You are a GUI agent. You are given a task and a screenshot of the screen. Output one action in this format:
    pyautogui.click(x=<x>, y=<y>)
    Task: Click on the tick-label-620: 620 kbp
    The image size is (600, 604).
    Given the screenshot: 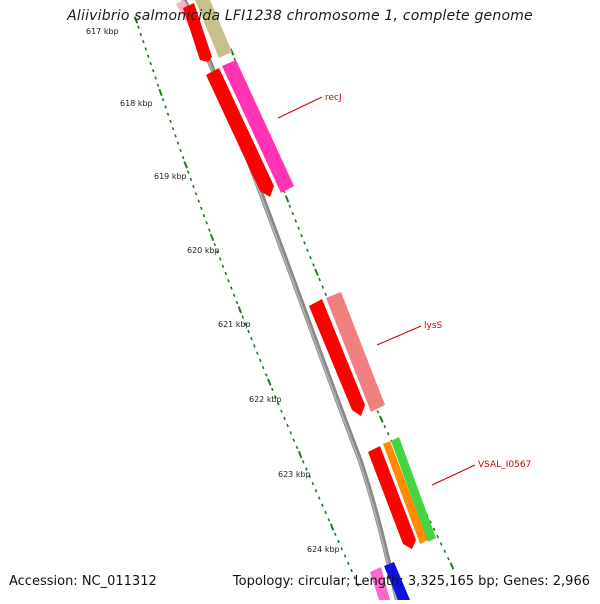 What is the action you would take?
    pyautogui.click(x=203, y=250)
    